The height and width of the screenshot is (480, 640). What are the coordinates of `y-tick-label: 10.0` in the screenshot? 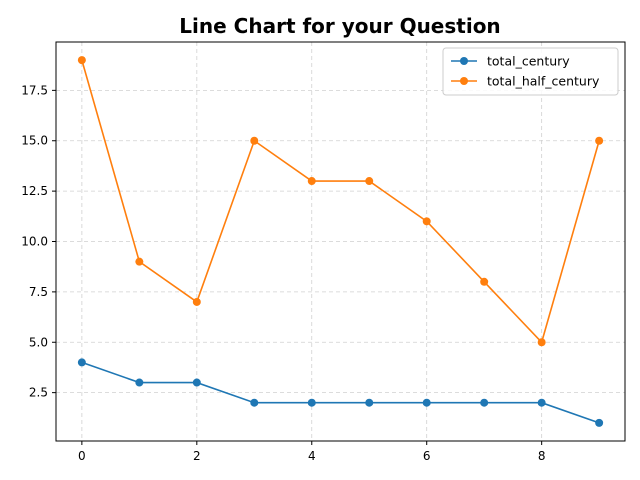 It's located at (34, 242).